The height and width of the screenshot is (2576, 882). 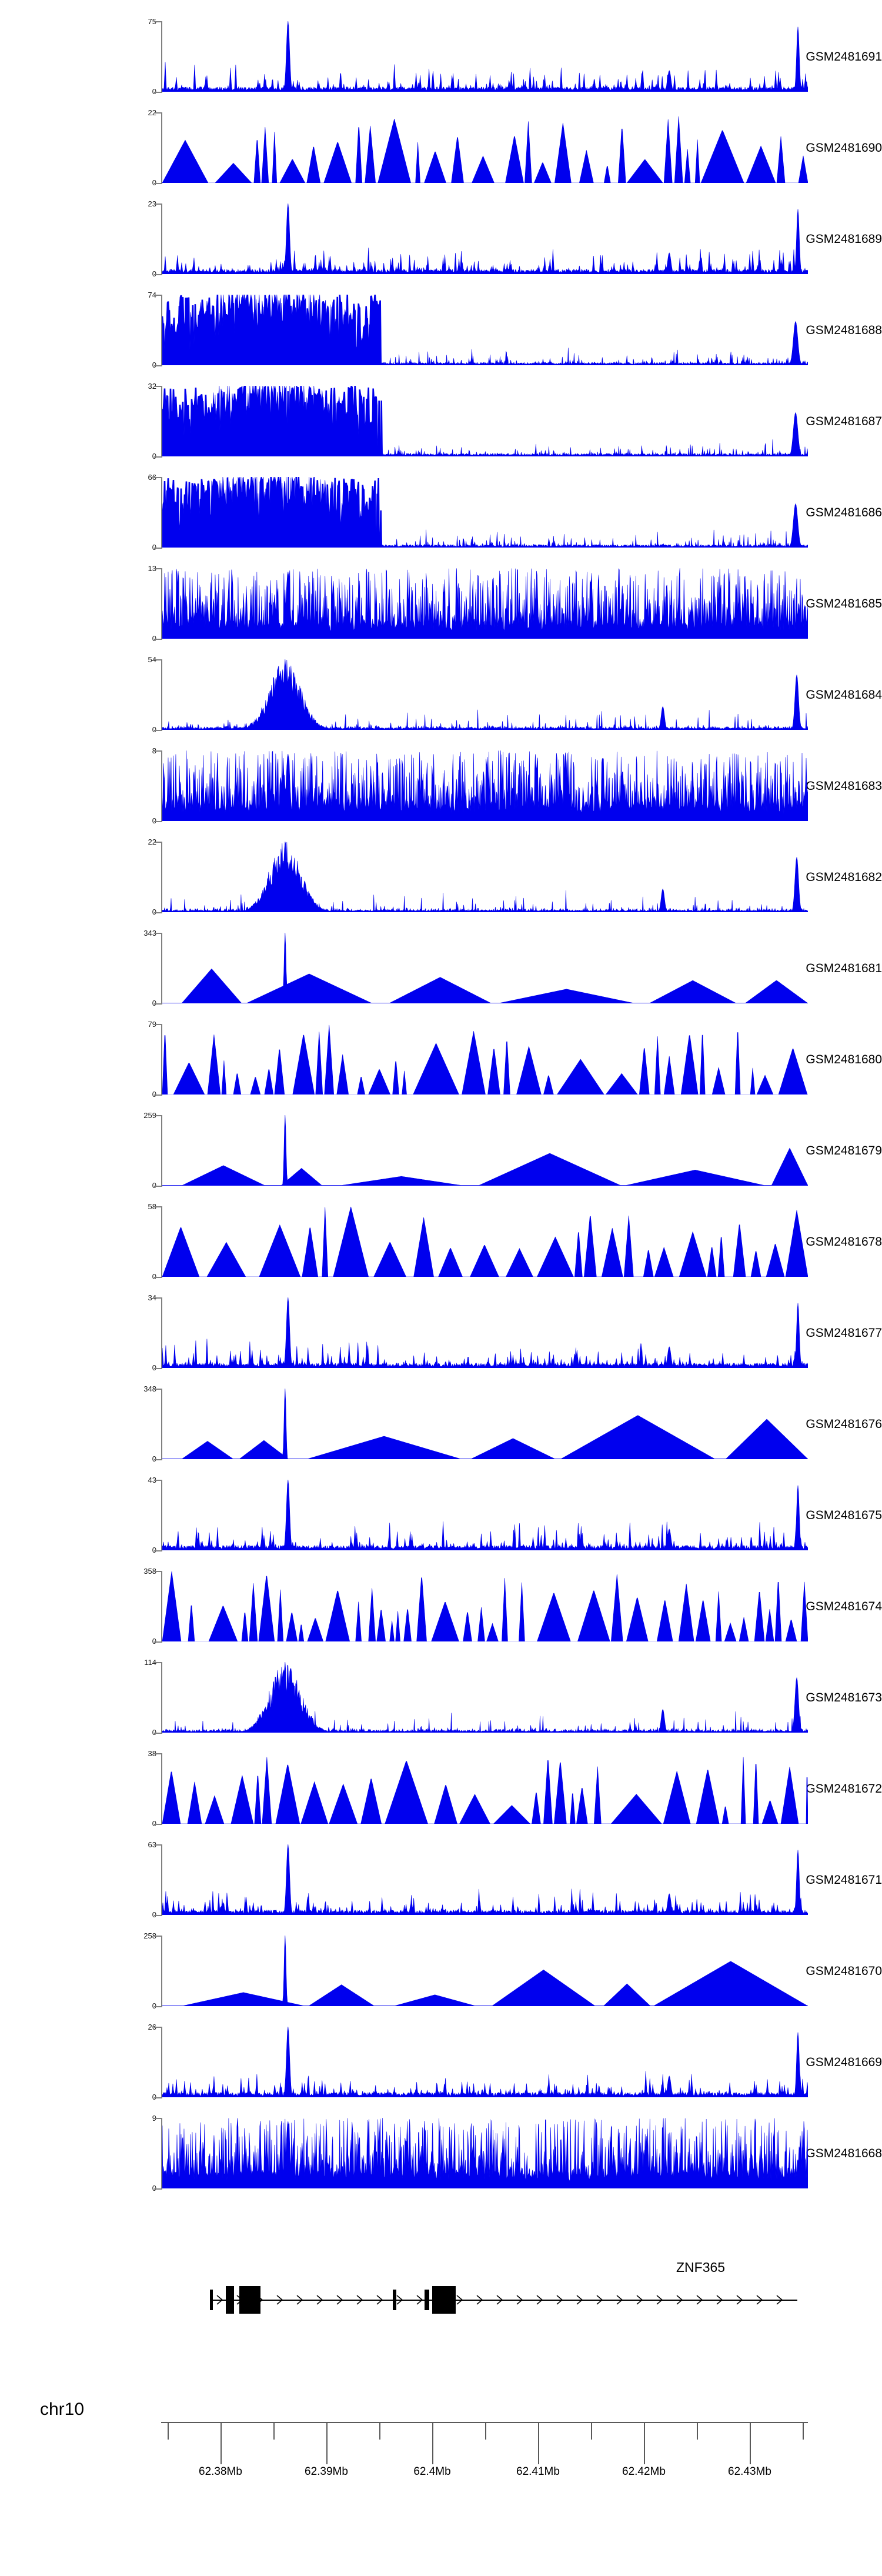 I want to click on track-label-gsm2481680: GSM2481680, so click(x=844, y=1059).